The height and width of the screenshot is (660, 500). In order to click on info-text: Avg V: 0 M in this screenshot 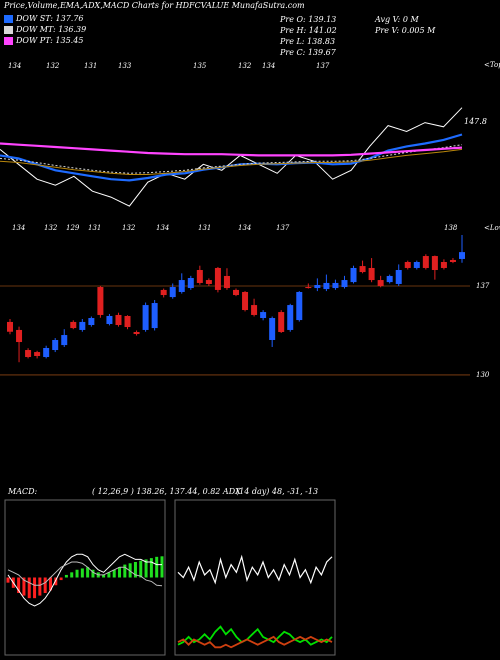, I will do `click(396, 19)`.